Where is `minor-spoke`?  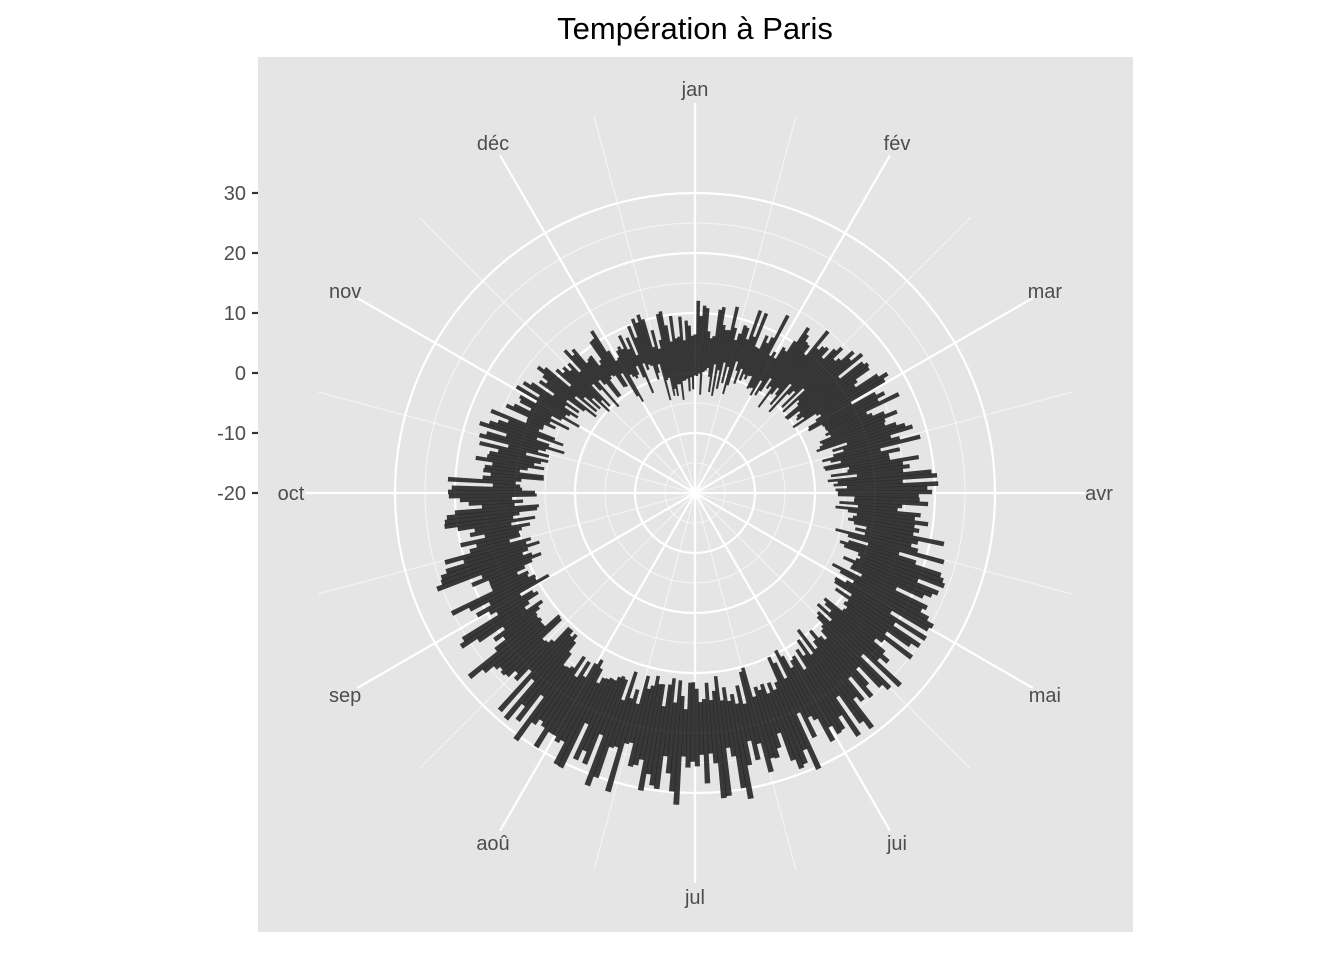
minor-spoke is located at coordinates (557, 631).